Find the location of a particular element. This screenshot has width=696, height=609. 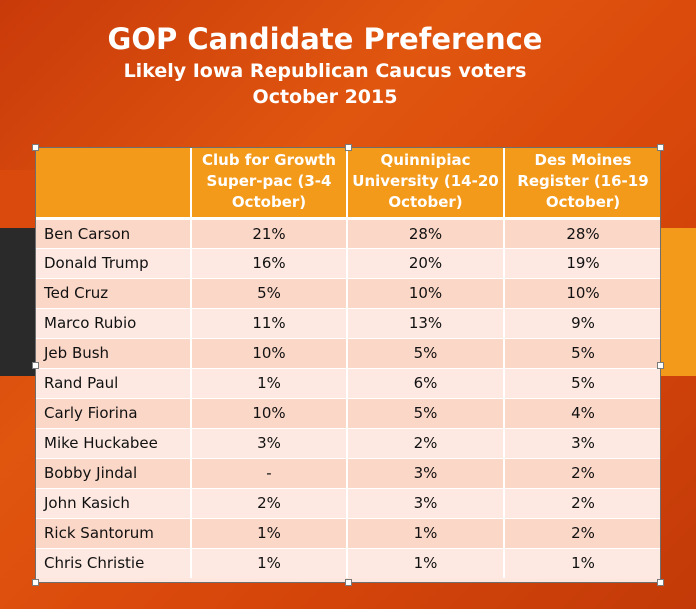

candidate-name-cell: Jeb Bush is located at coordinates (113, 352).